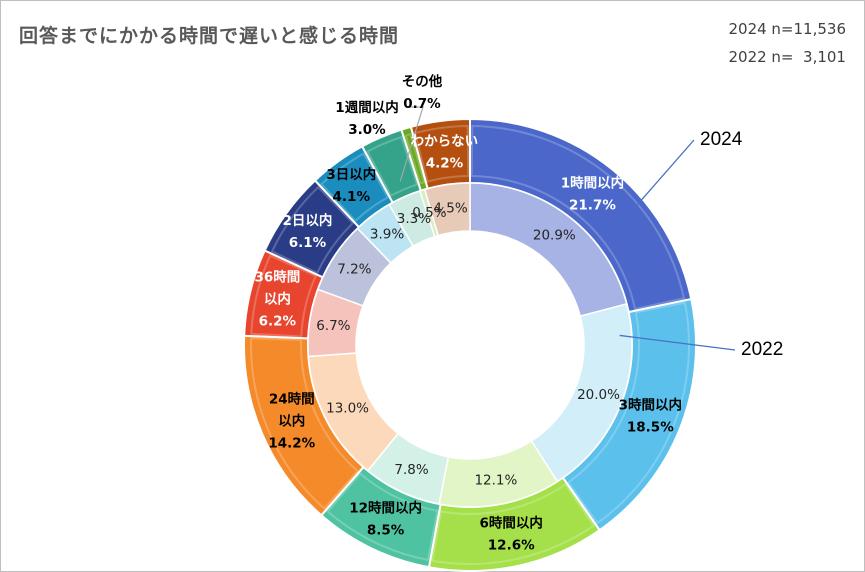 The image size is (865, 572). What do you see at coordinates (650, 405) in the screenshot?
I see `outer-label-2-line-1: 3時間以内` at bounding box center [650, 405].